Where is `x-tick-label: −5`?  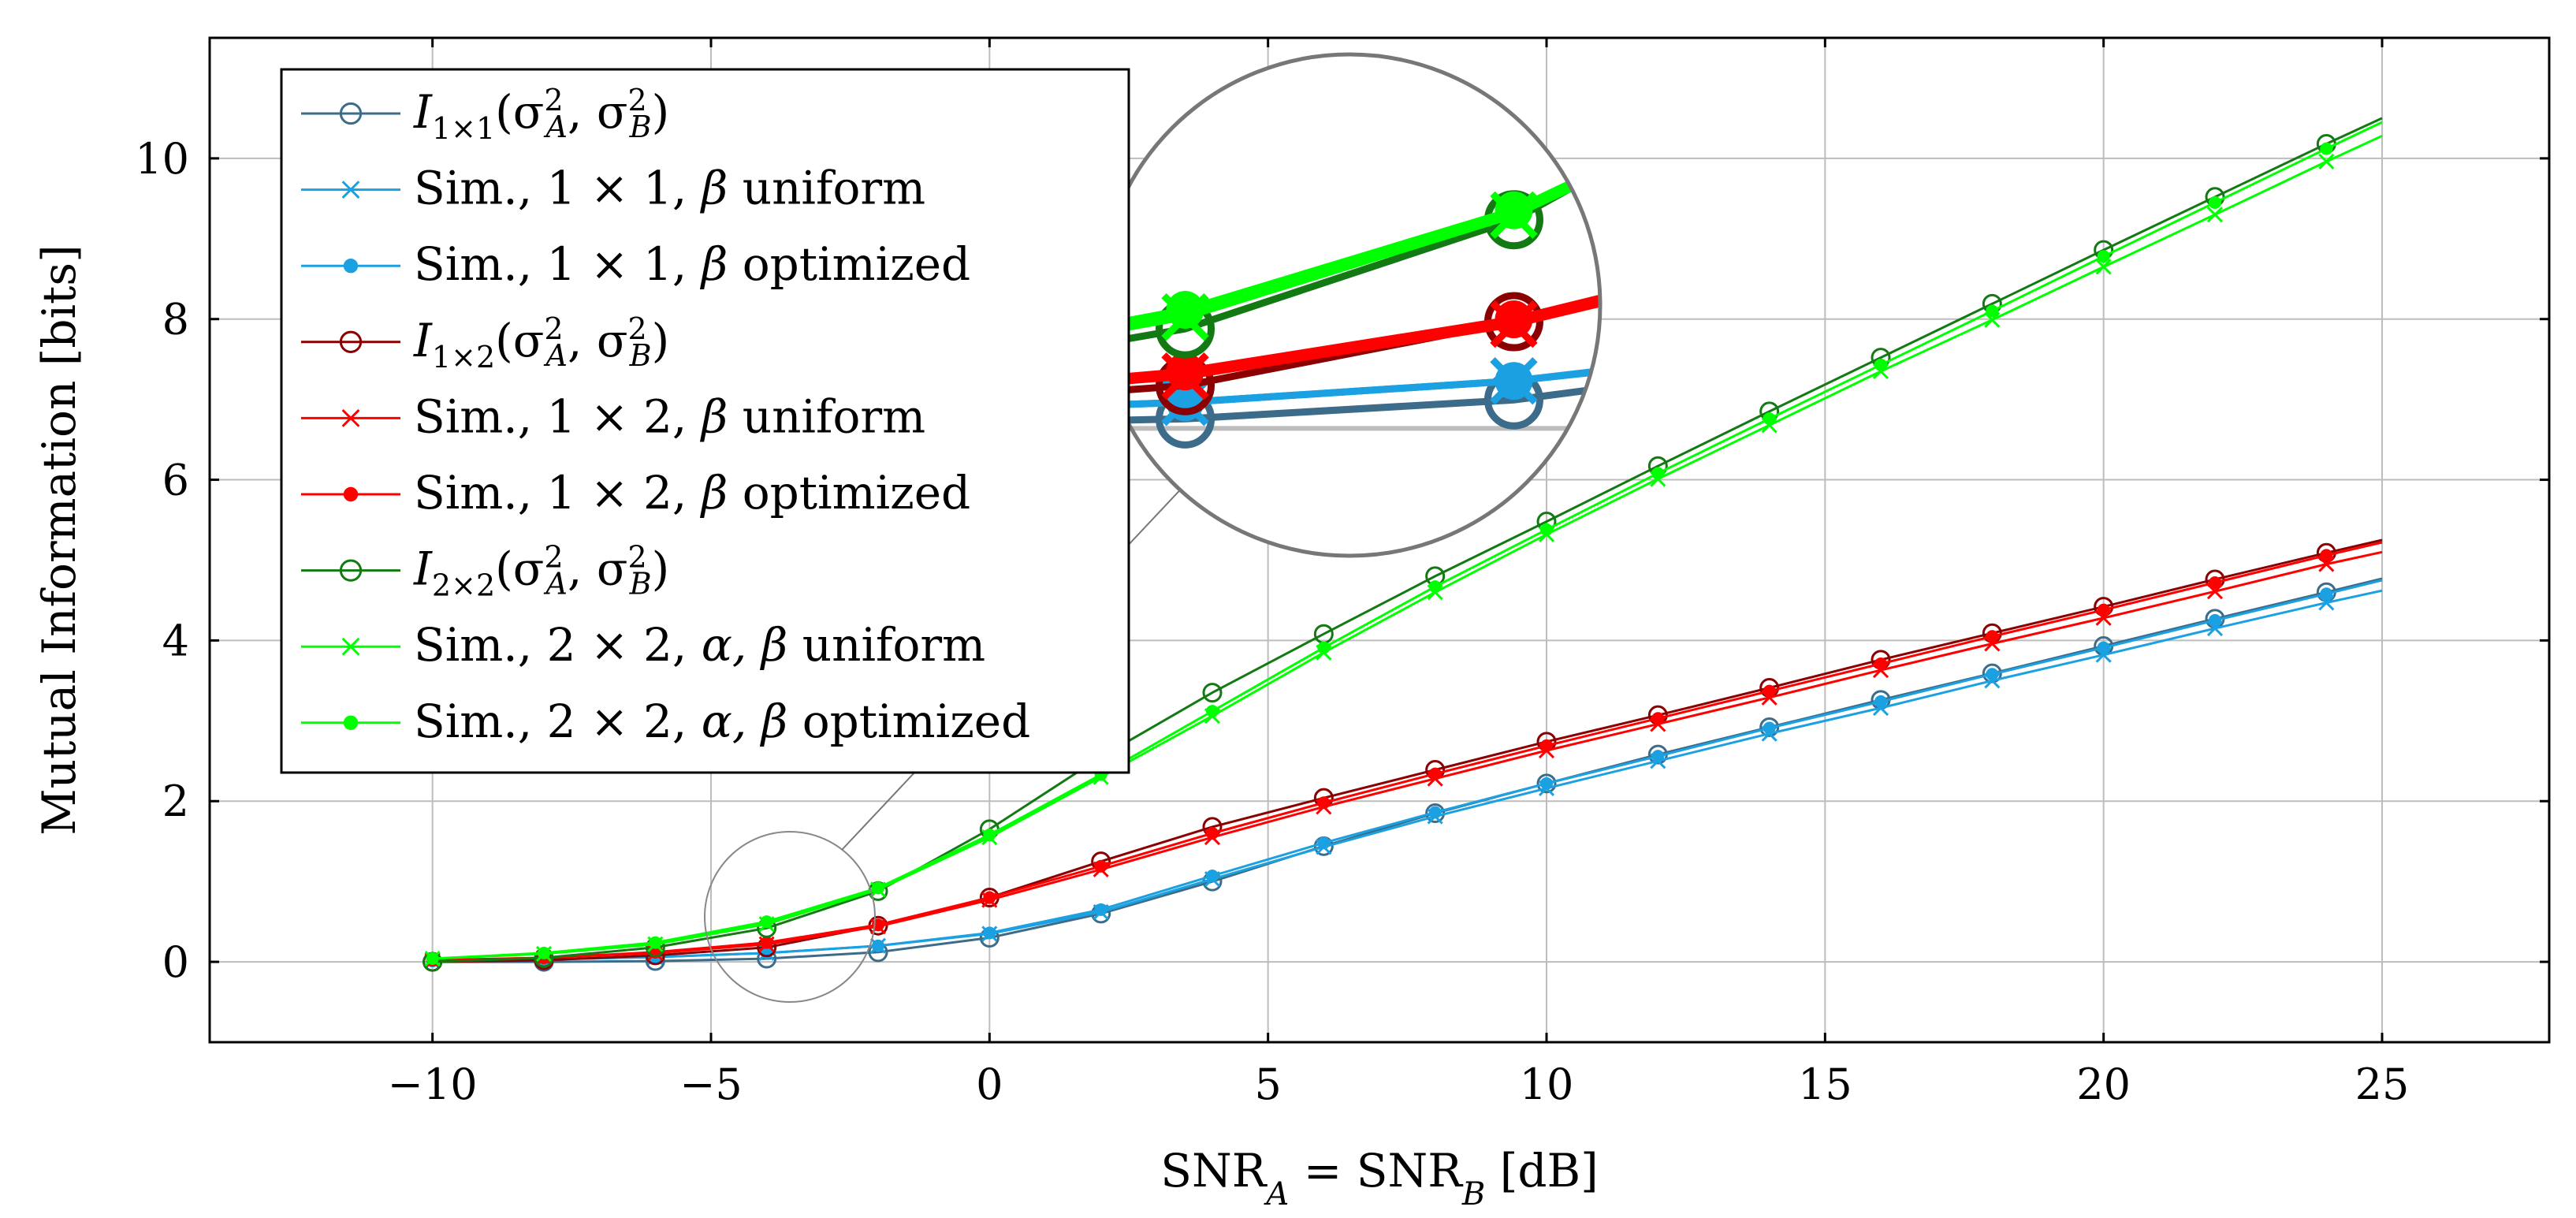 x-tick-label: −5 is located at coordinates (711, 1084).